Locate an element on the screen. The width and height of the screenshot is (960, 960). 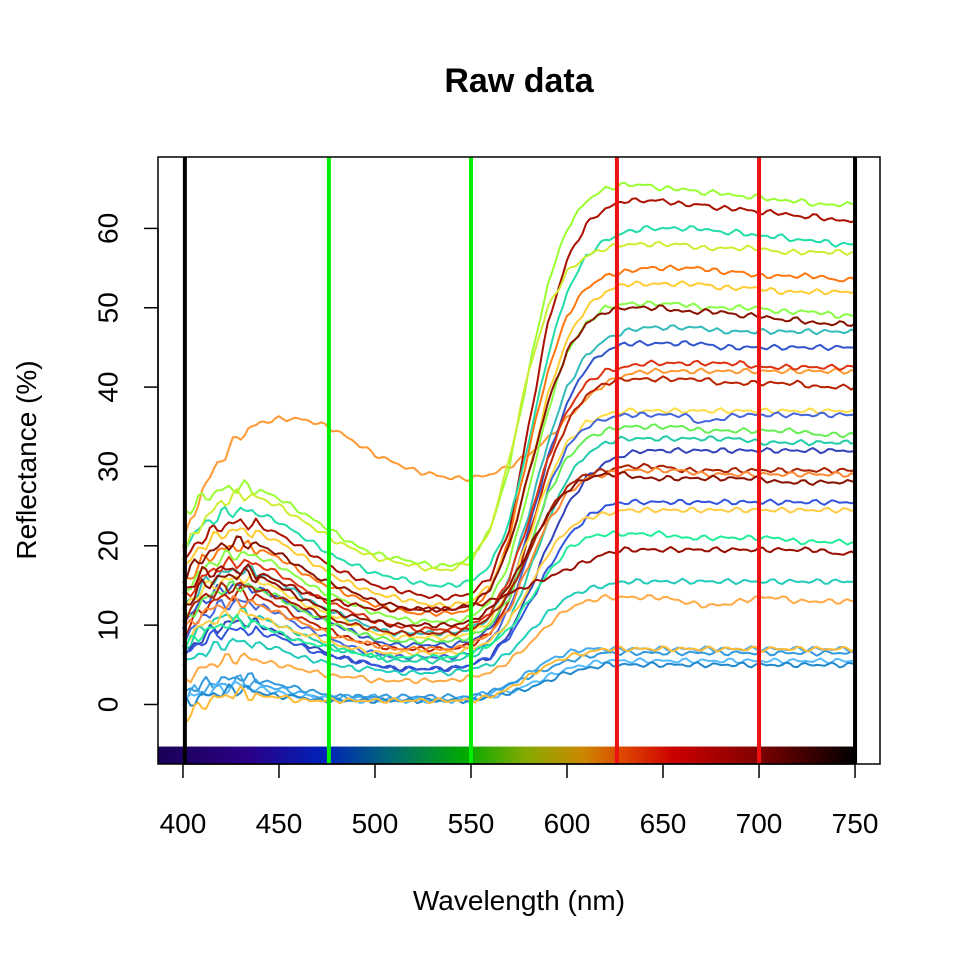
y-tick-label: 0 is located at coordinates (108, 705).